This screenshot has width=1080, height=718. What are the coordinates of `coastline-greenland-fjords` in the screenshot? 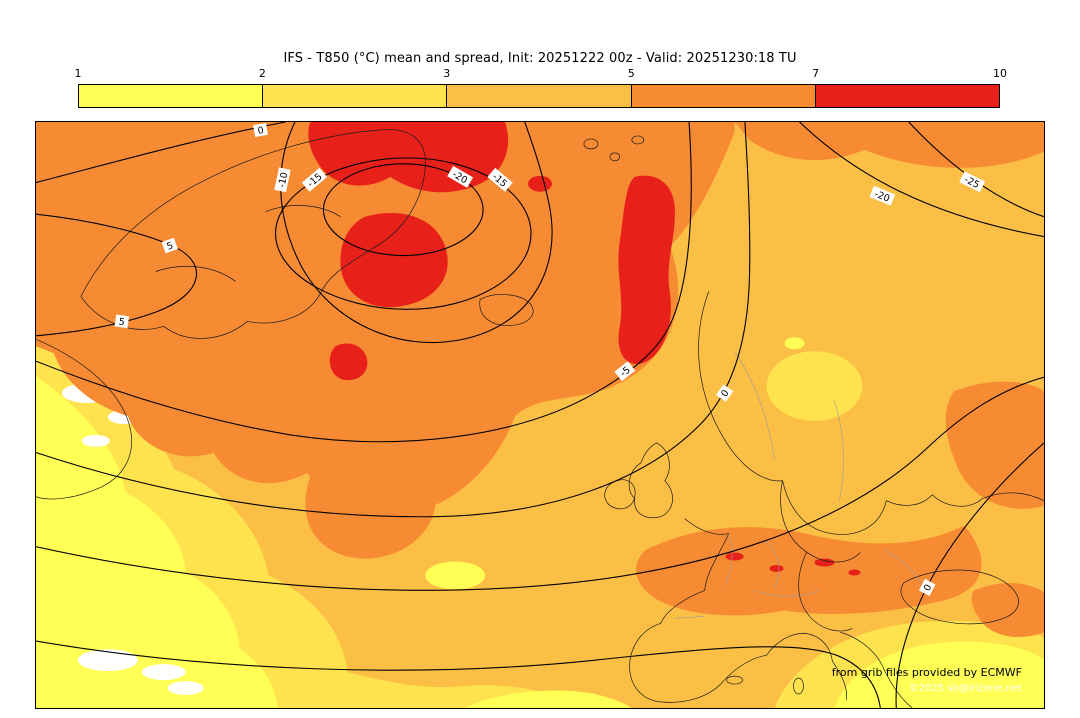 It's located at (248, 243).